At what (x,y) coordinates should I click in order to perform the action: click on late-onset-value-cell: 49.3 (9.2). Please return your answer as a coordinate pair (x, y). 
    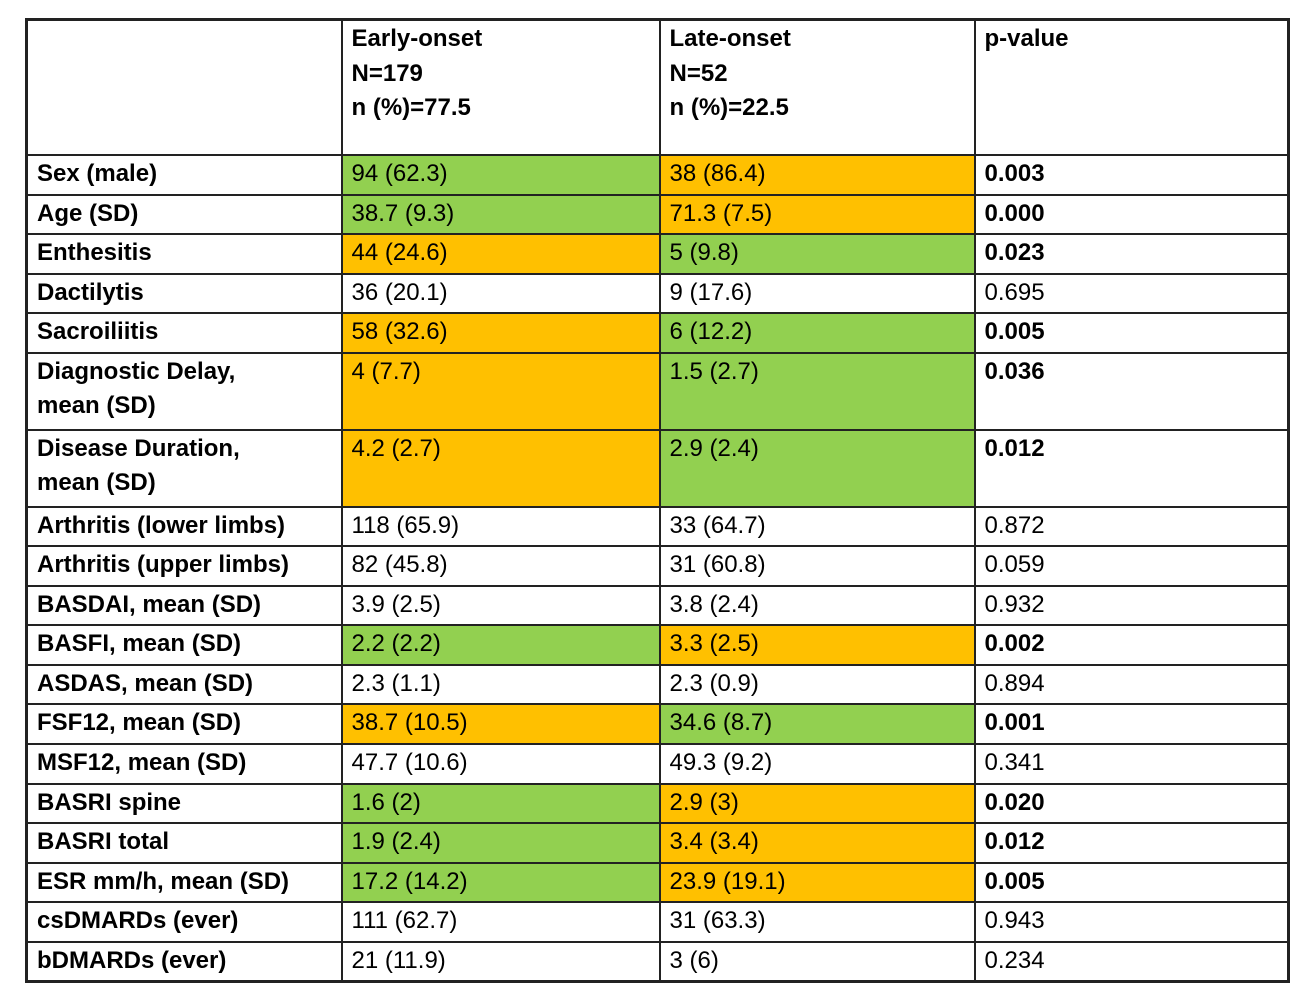
    Looking at the image, I should click on (817, 764).